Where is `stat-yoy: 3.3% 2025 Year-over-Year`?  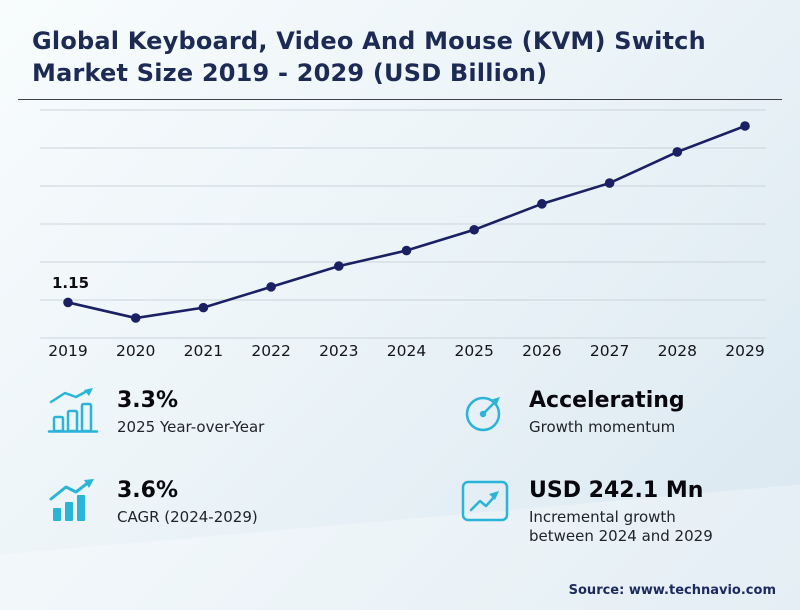 stat-yoy: 3.3% 2025 Year-over-Year is located at coordinates (236, 412).